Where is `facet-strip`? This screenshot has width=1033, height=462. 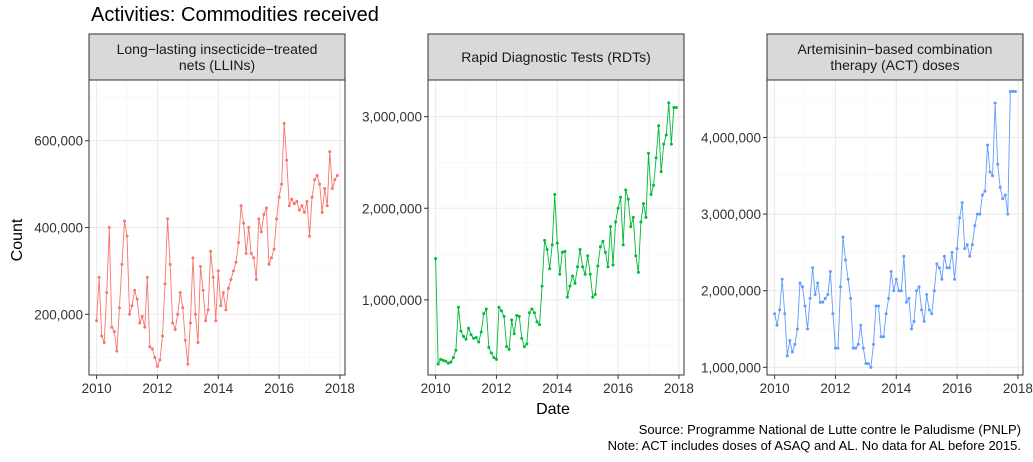 facet-strip is located at coordinates (556, 57).